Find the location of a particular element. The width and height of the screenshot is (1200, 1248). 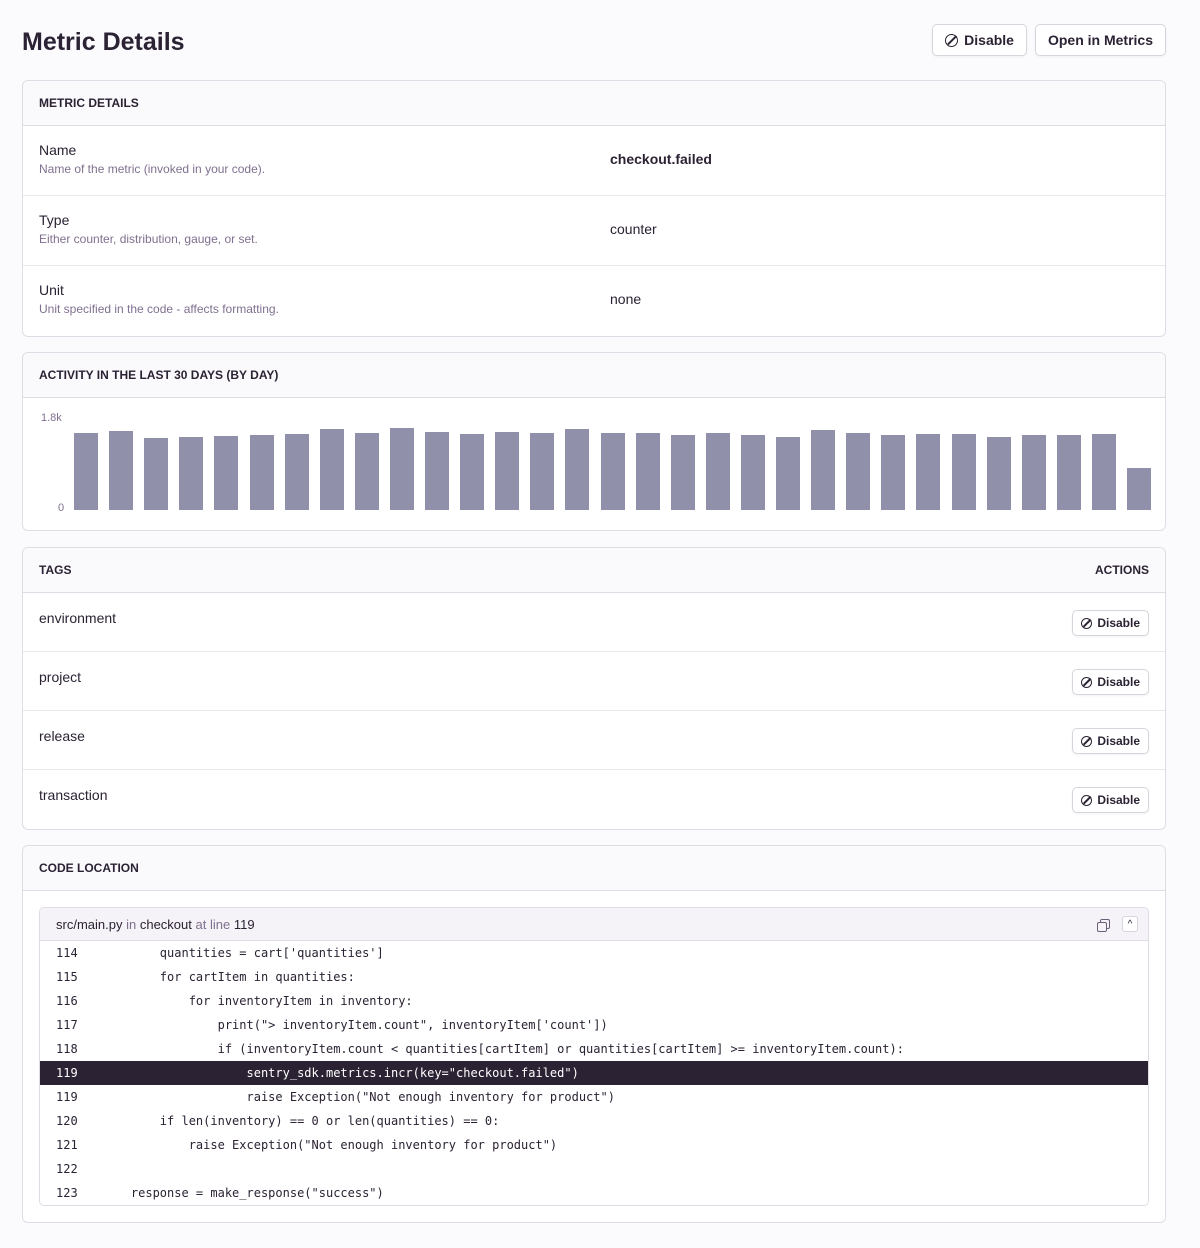

line-number: 115 is located at coordinates (67, 977).